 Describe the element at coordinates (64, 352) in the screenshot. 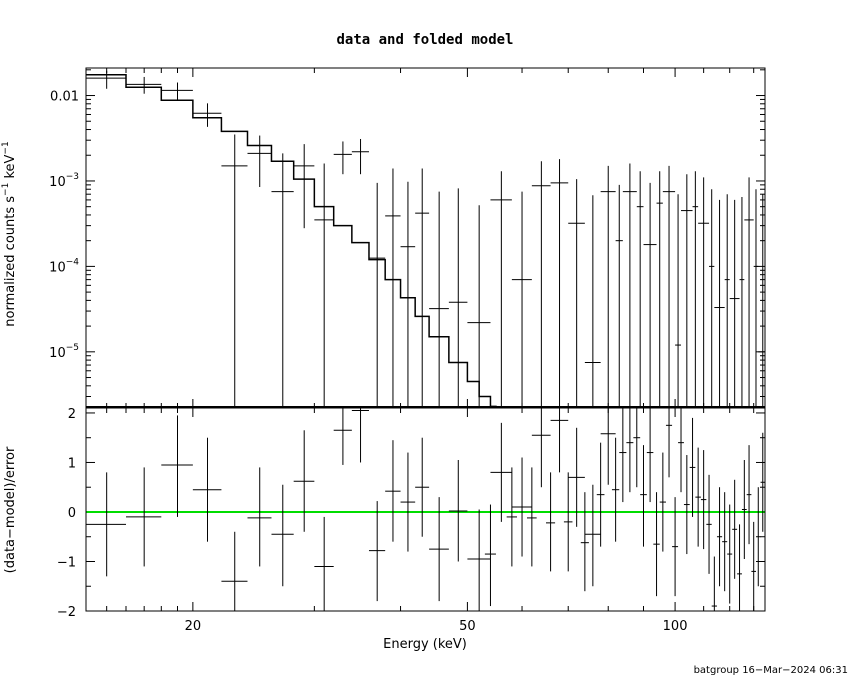

I see `top-y-tick-label: 10⁻⁵` at that location.